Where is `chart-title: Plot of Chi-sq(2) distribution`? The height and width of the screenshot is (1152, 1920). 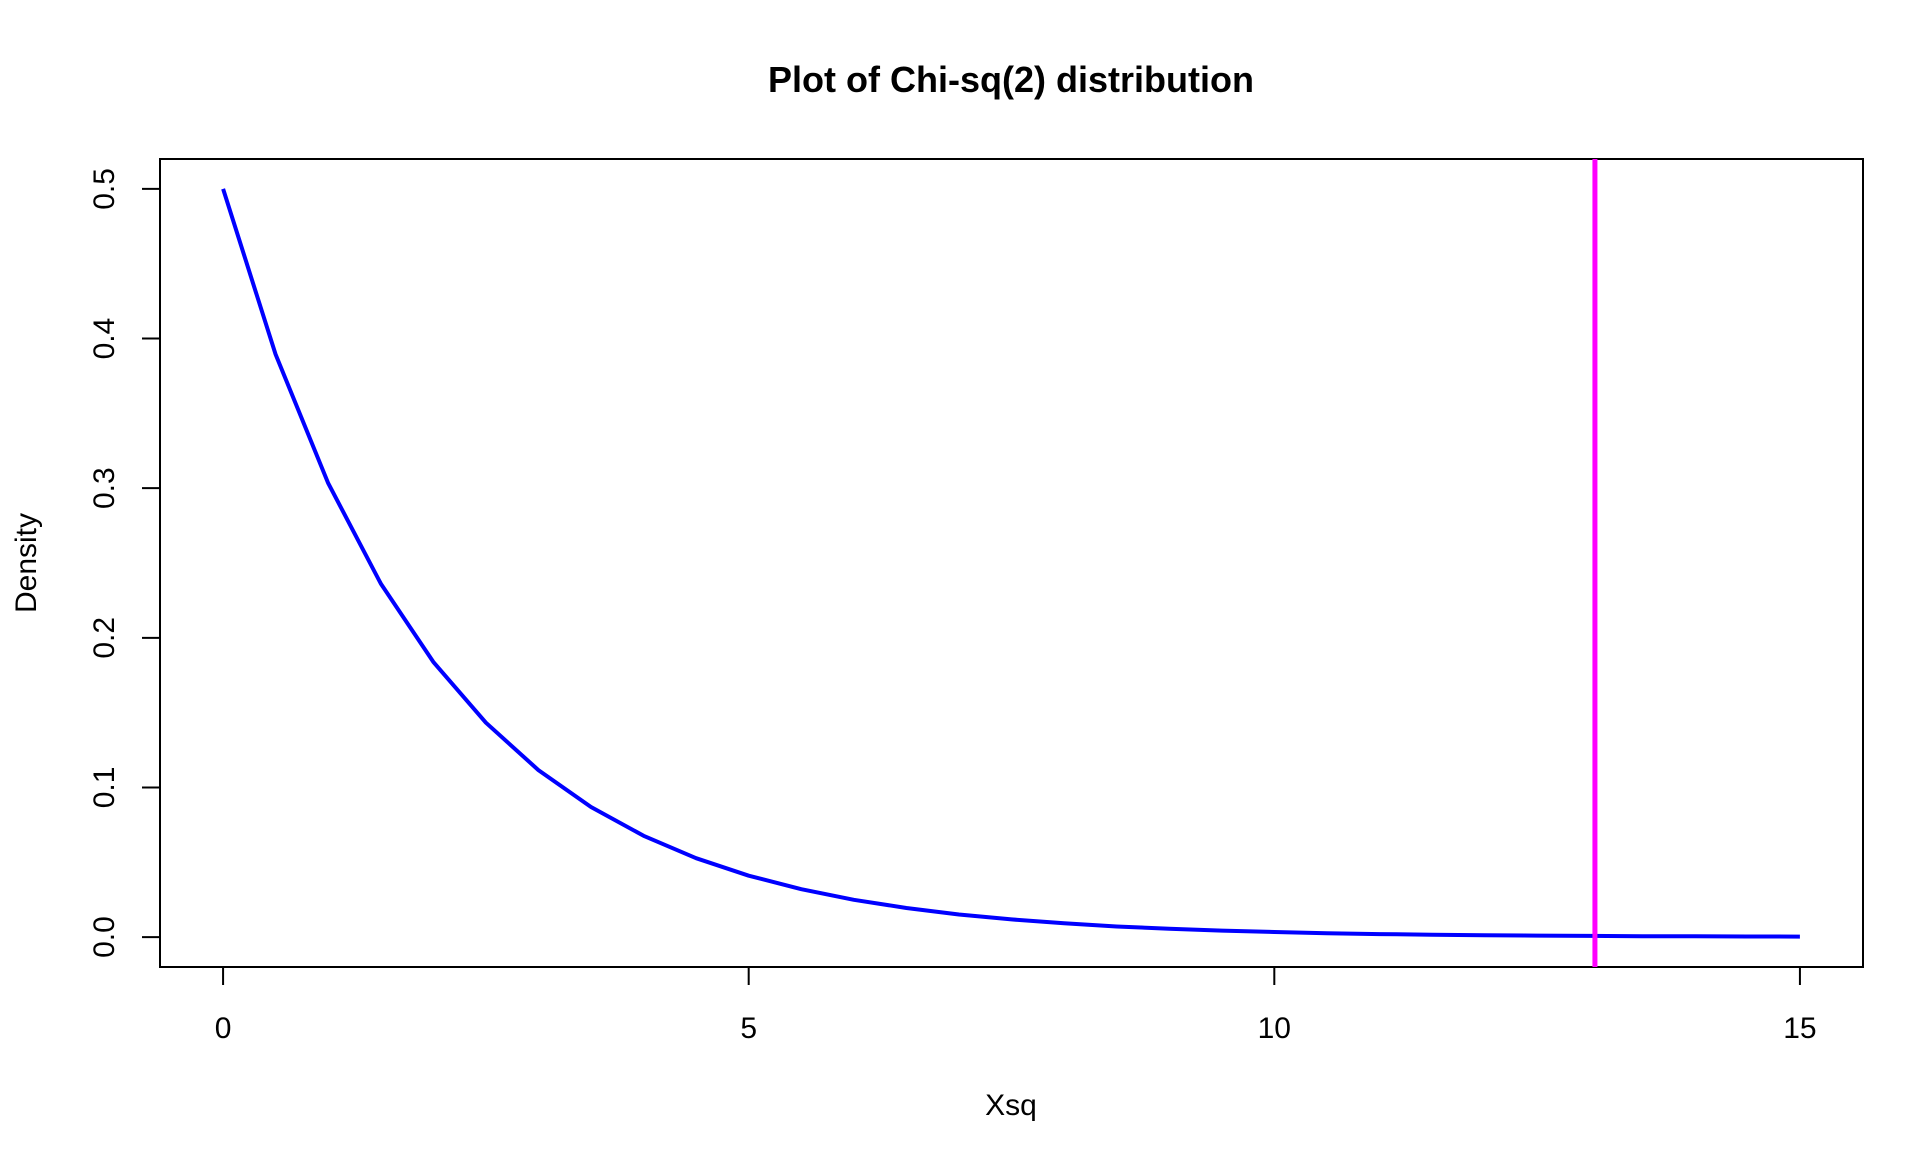 chart-title: Plot of Chi-sq(2) distribution is located at coordinates (1011, 79).